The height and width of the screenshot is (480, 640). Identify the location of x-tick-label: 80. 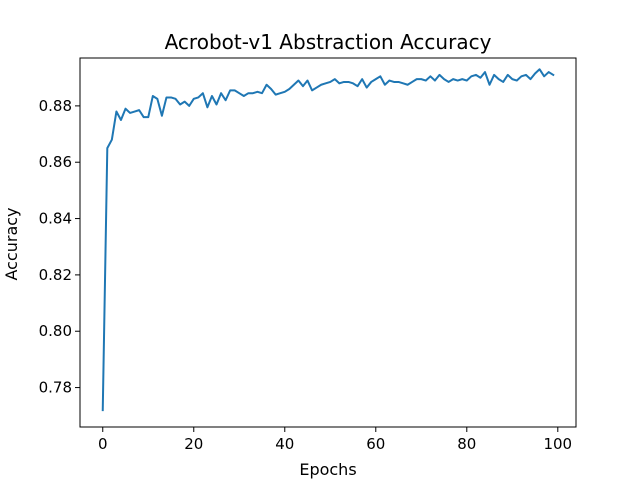
(466, 444).